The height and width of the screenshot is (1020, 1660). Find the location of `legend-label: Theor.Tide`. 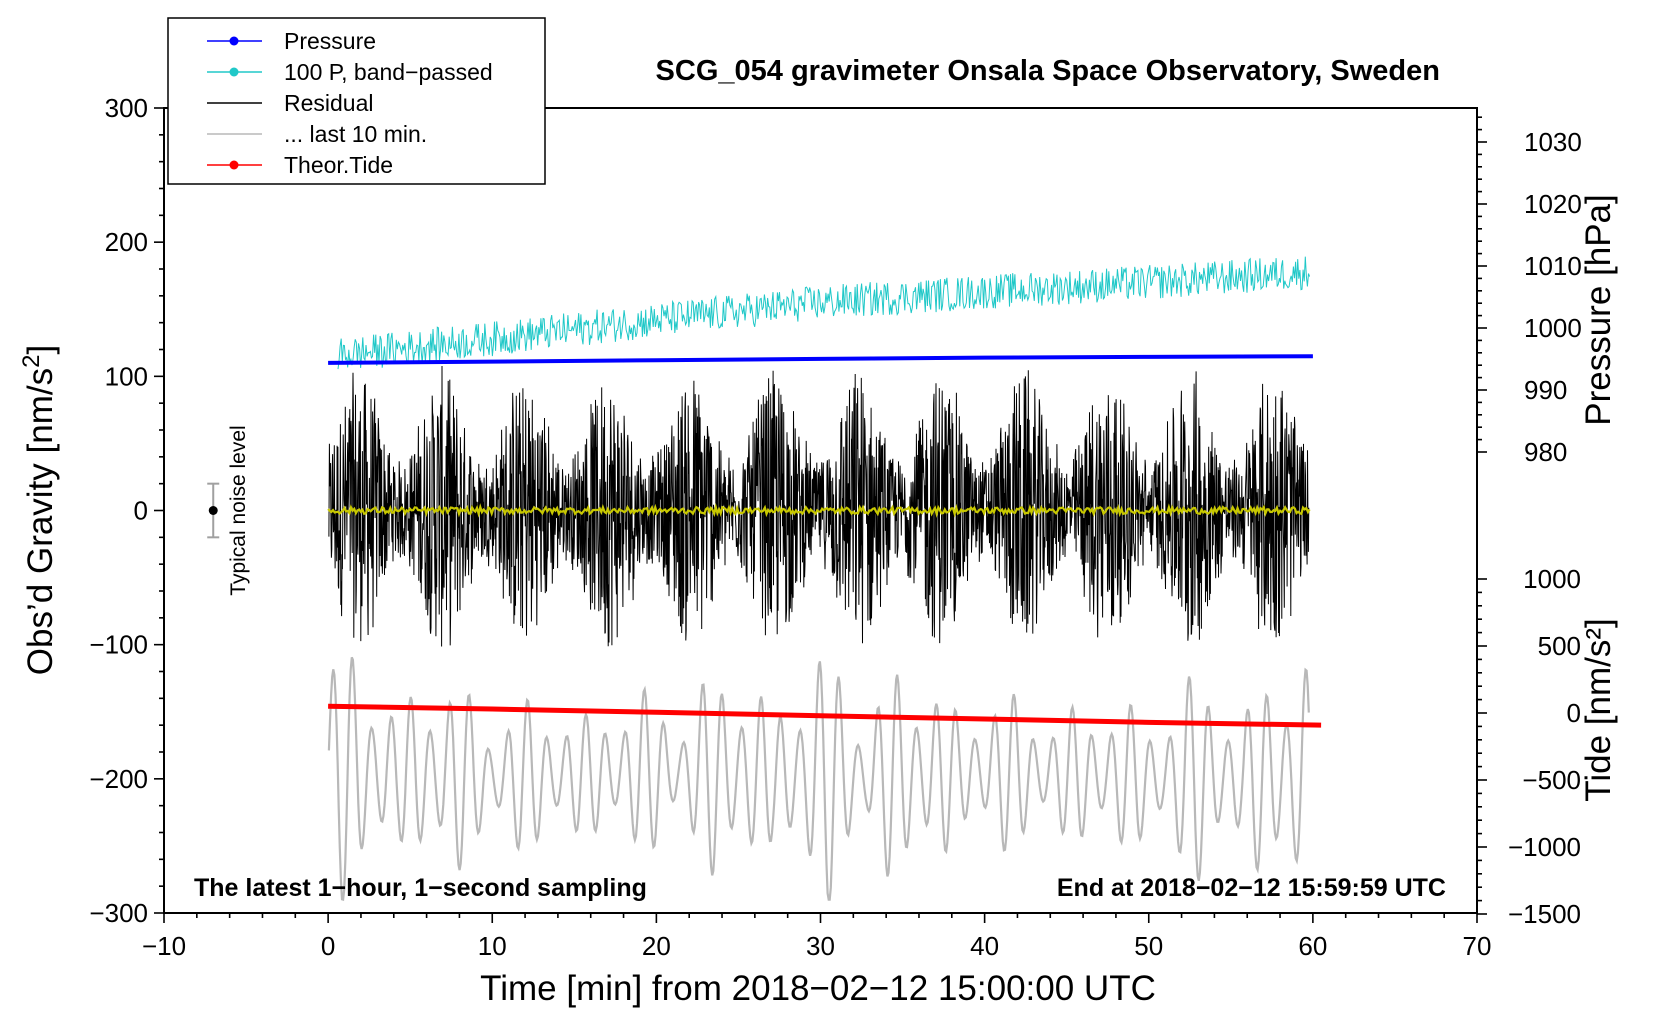

legend-label: Theor.Tide is located at coordinates (338, 165).